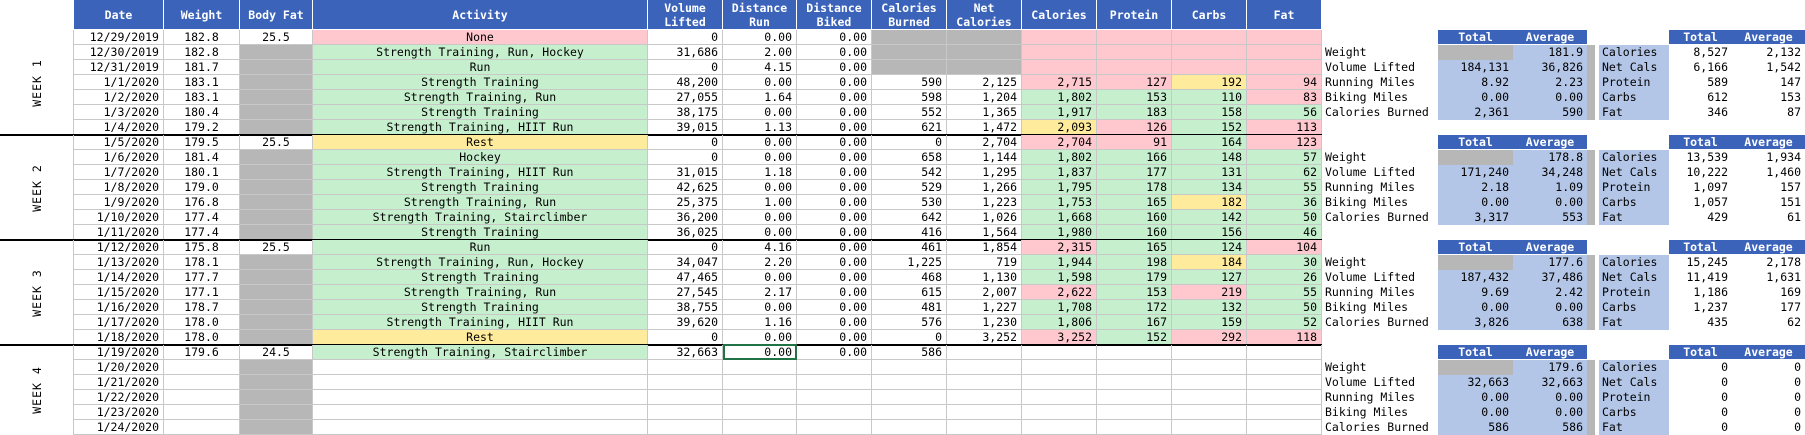 The height and width of the screenshot is (435, 1805). I want to click on cell-protein: 160, so click(1134, 217).